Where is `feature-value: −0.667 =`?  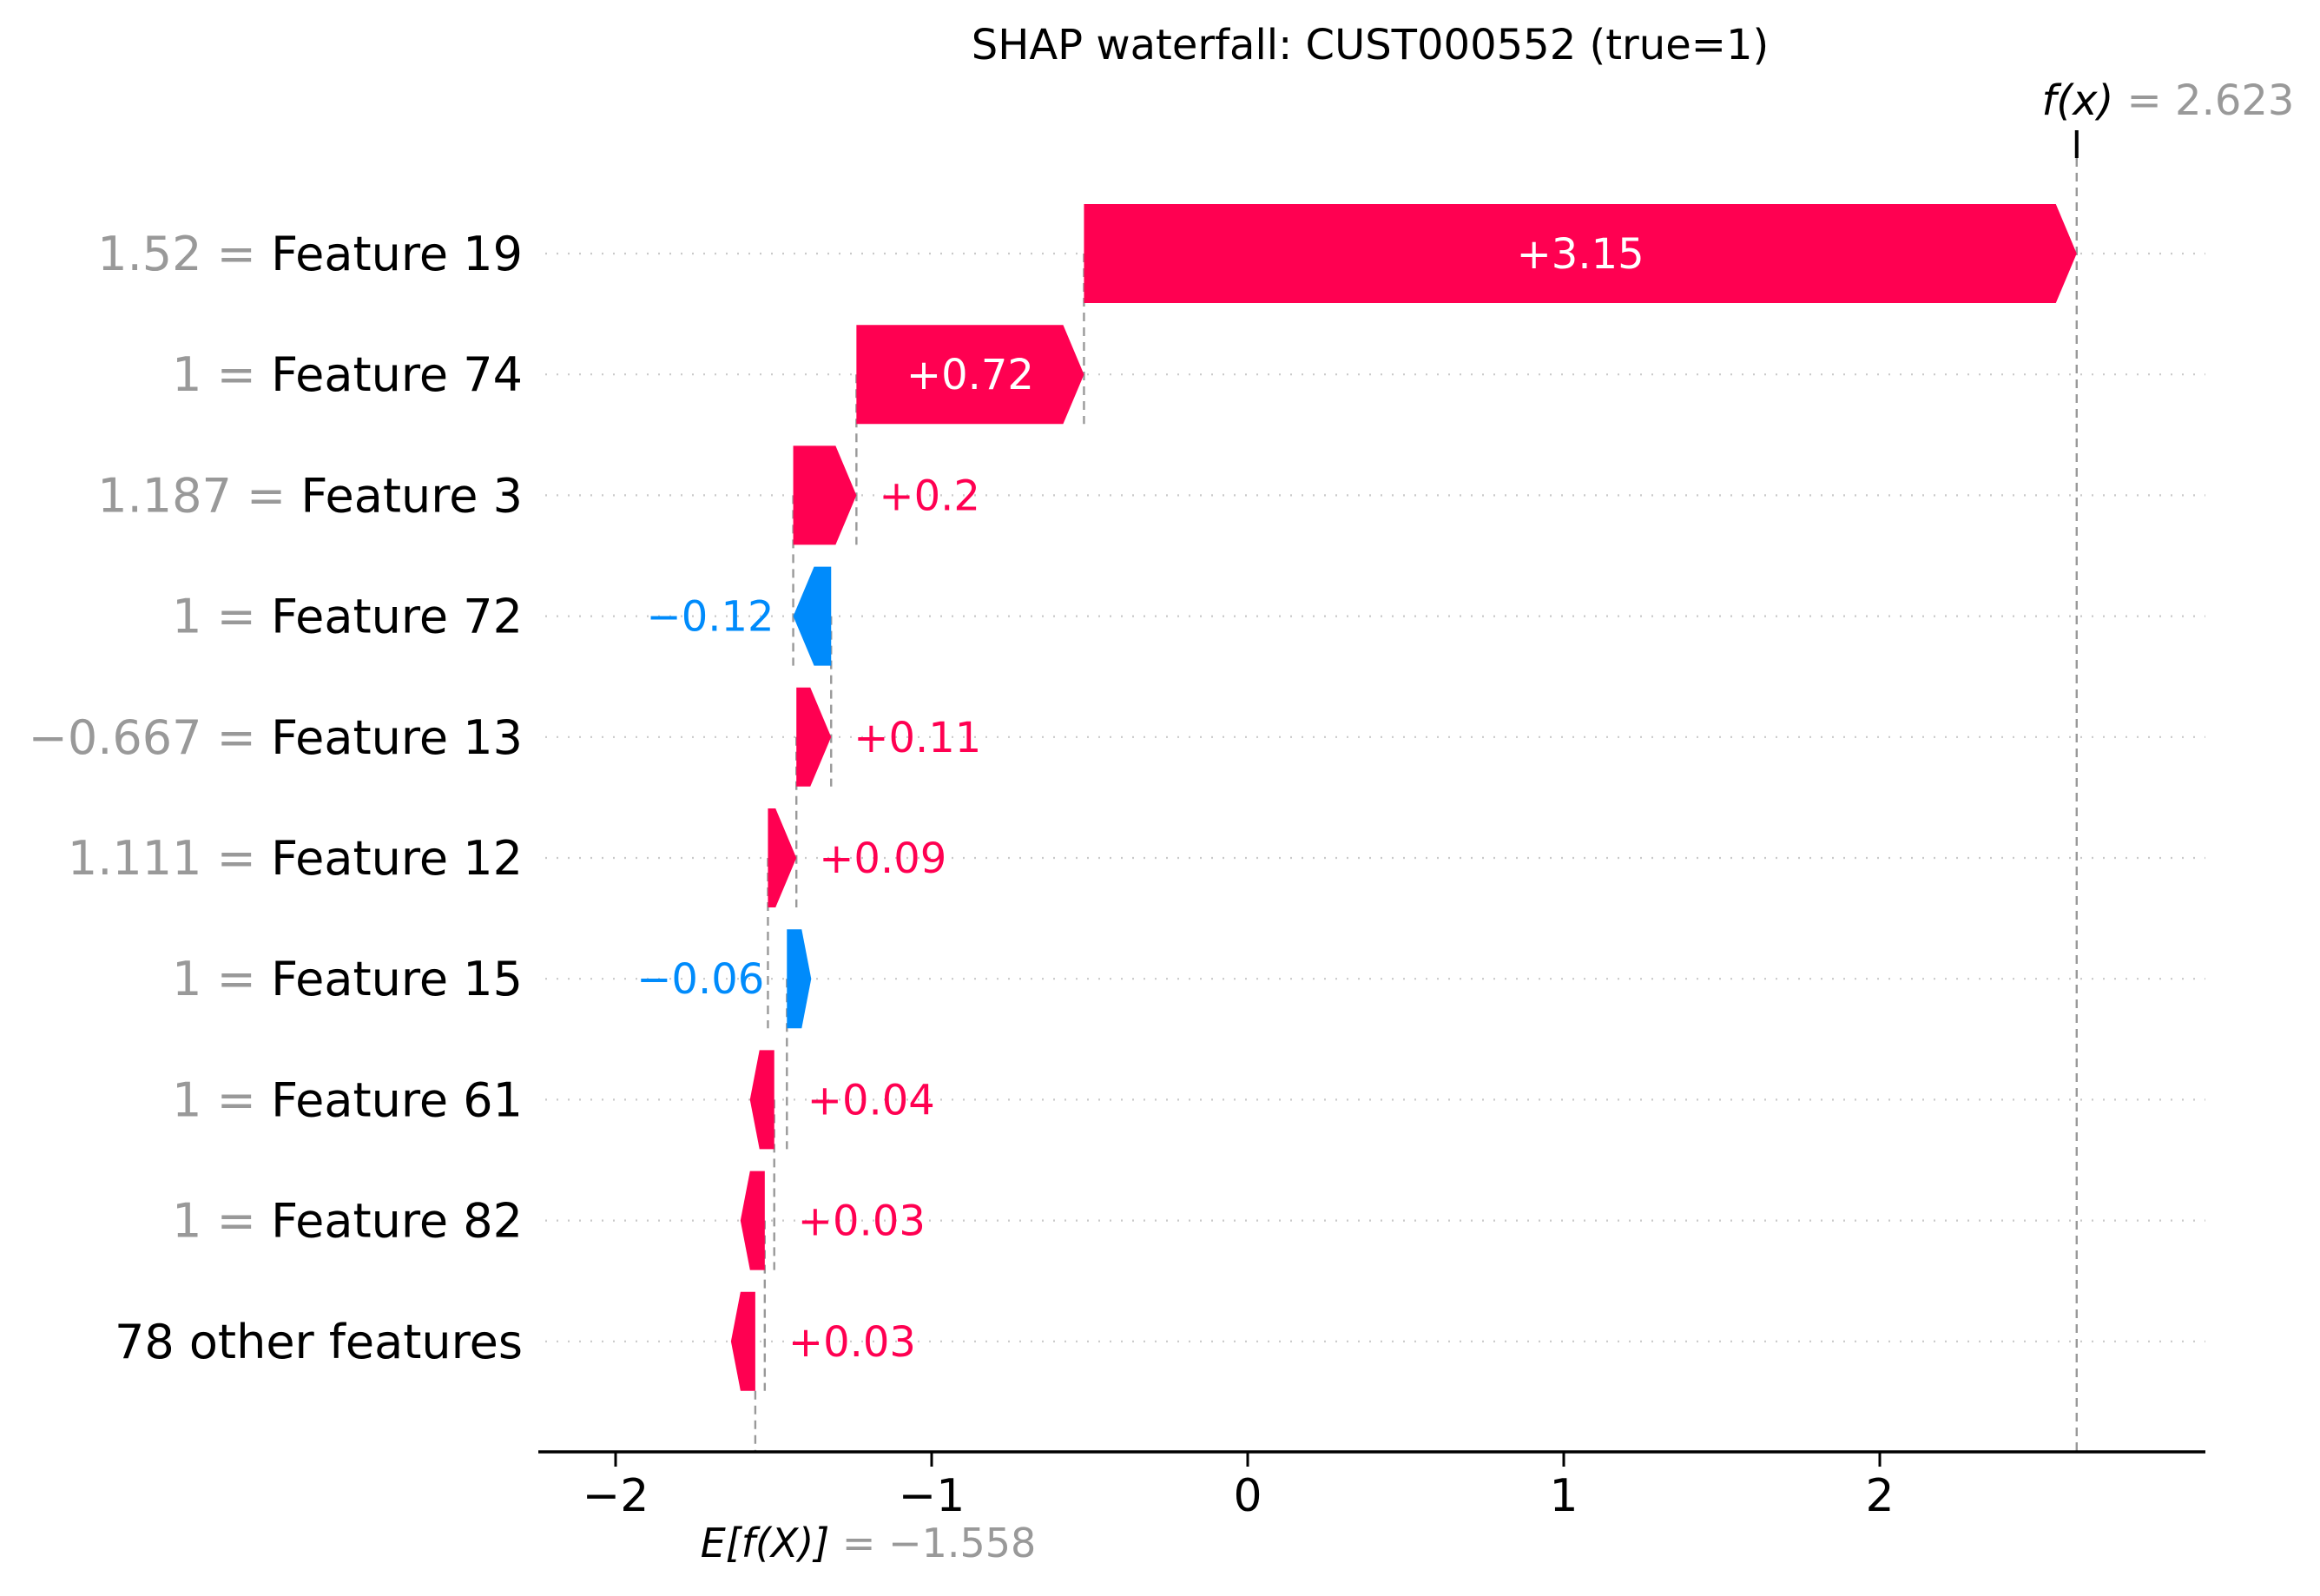 feature-value: −0.667 = is located at coordinates (150, 738).